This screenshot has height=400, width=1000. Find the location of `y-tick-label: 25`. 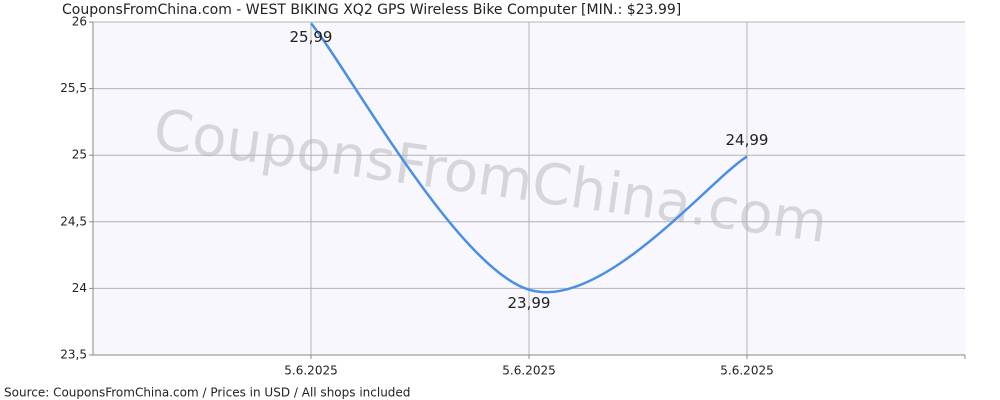

y-tick-label: 25 is located at coordinates (79, 155).